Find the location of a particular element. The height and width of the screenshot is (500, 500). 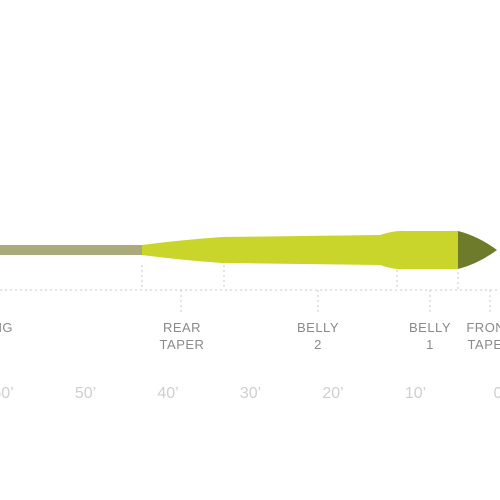

section-label: 1 is located at coordinates (430, 344).